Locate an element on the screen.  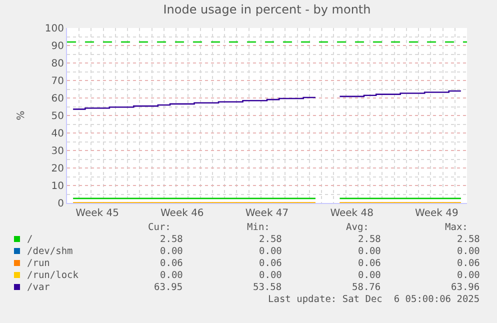
y-tick-label: 60 is located at coordinates (57, 99).